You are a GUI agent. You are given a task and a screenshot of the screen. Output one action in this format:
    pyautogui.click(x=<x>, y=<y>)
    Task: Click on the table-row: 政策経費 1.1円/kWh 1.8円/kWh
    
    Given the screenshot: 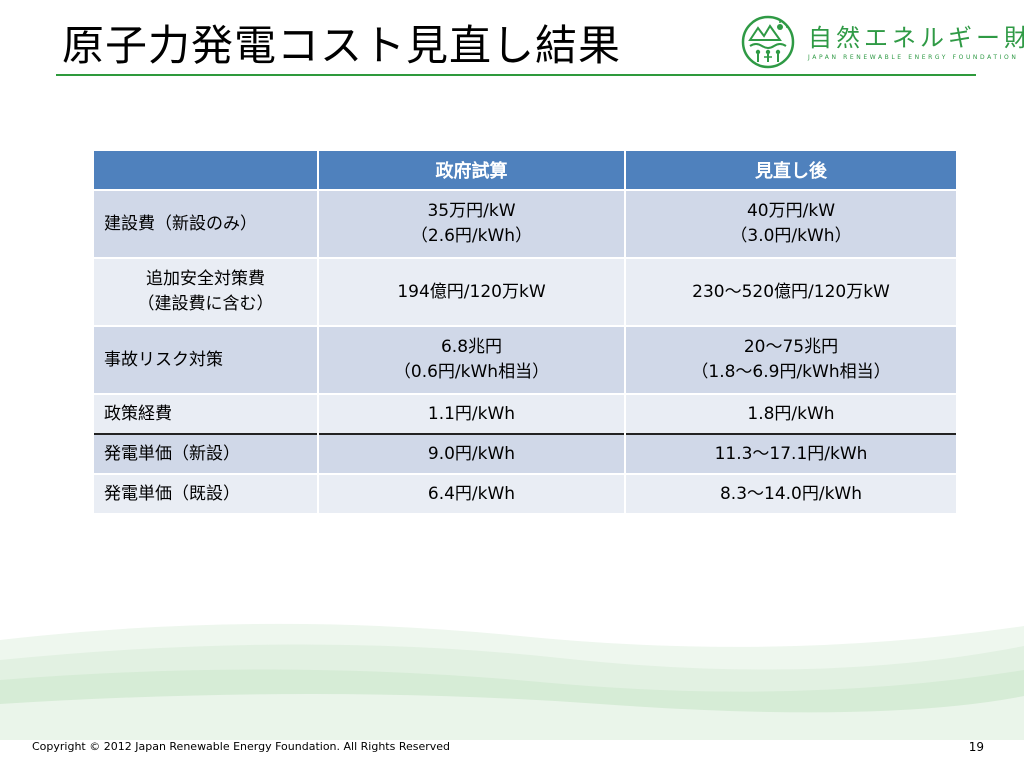 What is the action you would take?
    pyautogui.click(x=525, y=413)
    